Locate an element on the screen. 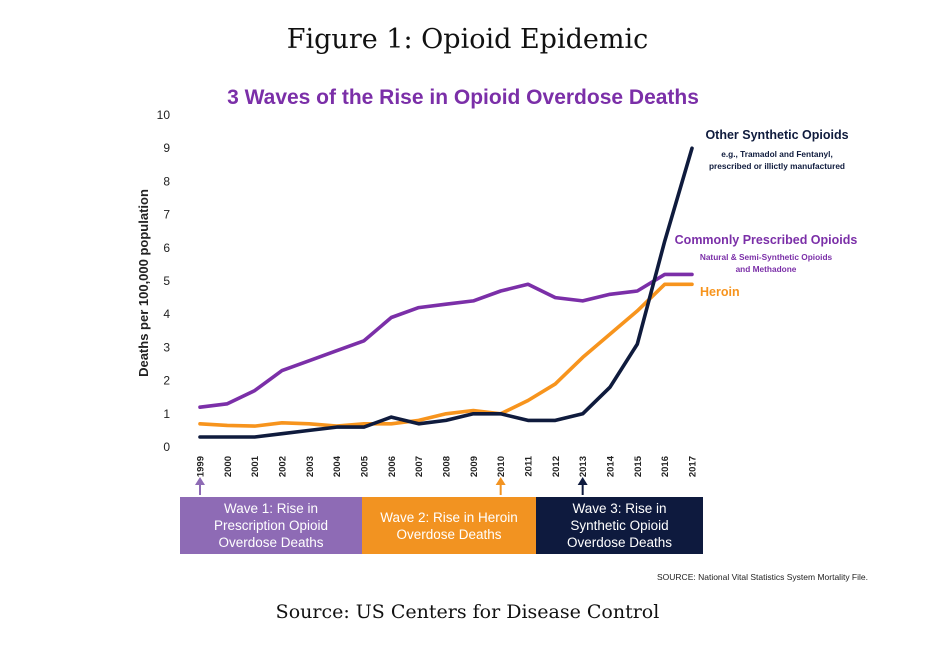 This screenshot has height=659, width=935. y-tick-label: 4 is located at coordinates (166, 314).